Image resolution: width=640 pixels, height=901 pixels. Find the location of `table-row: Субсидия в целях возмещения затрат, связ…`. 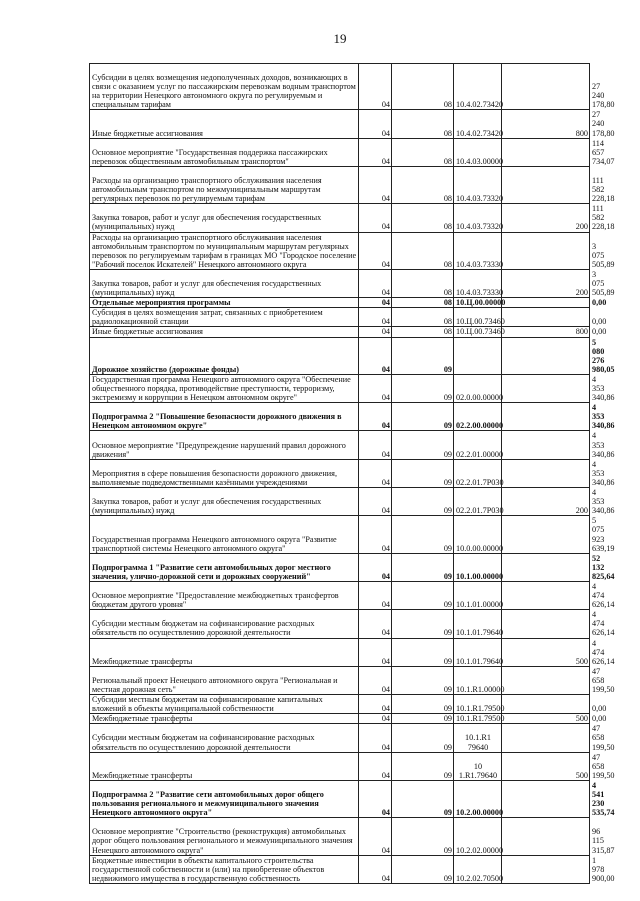

table-row: Субсидия в целях возмещения затрат, связ… is located at coordinates (347, 317).